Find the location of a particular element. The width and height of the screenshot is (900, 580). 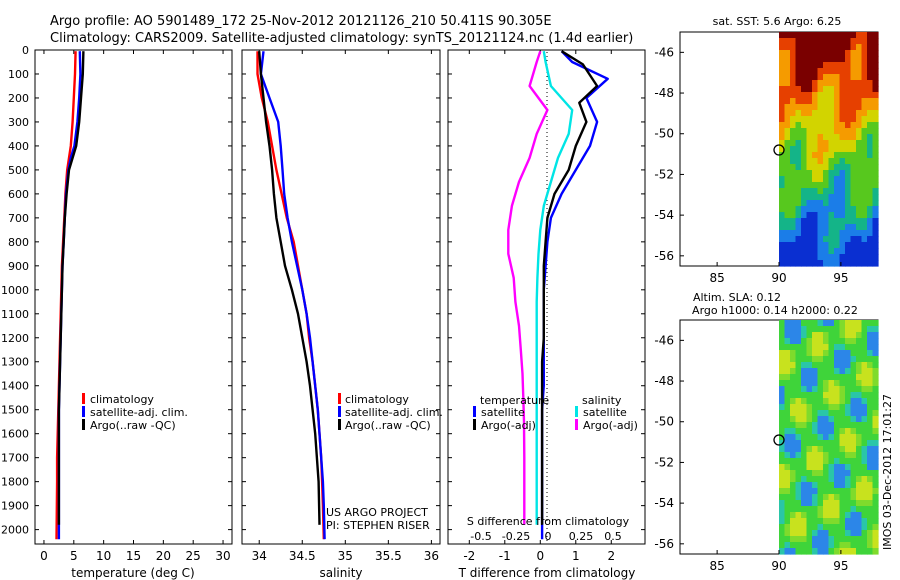

y-tick-label: -54 is located at coordinates (664, 503).